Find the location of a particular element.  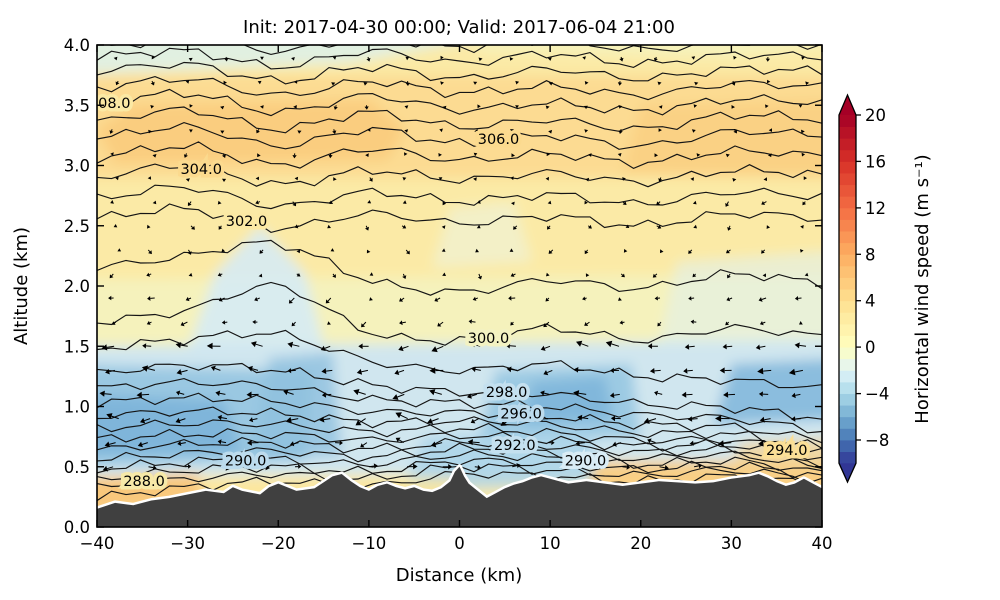

x-tick-label: −10 is located at coordinates (368, 543).